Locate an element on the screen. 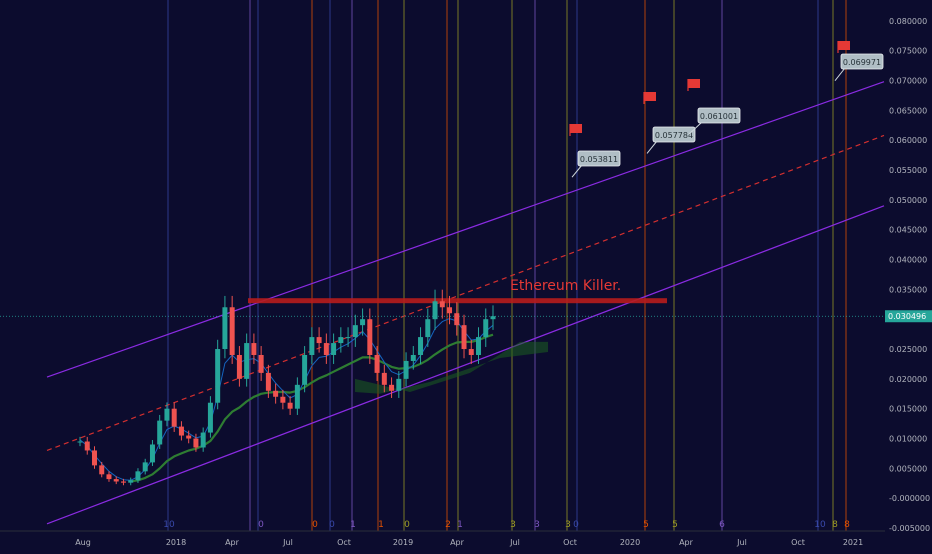  price-tick-label: 0.005000 is located at coordinates (908, 468).